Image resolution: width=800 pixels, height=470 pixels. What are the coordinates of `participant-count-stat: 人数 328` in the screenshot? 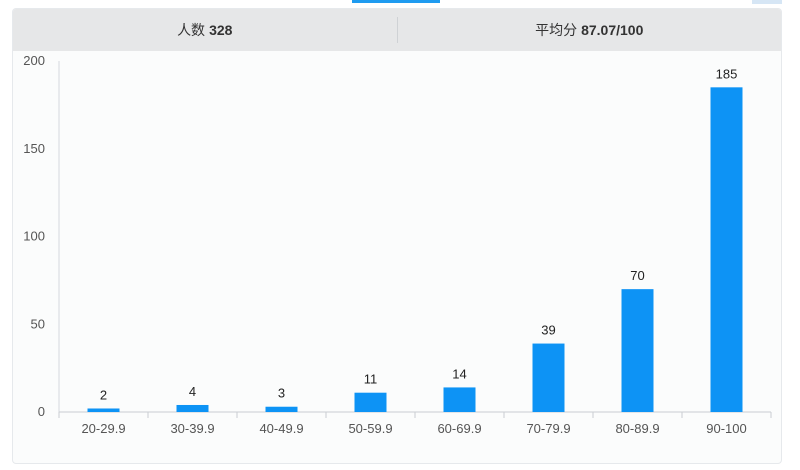 It's located at (205, 30).